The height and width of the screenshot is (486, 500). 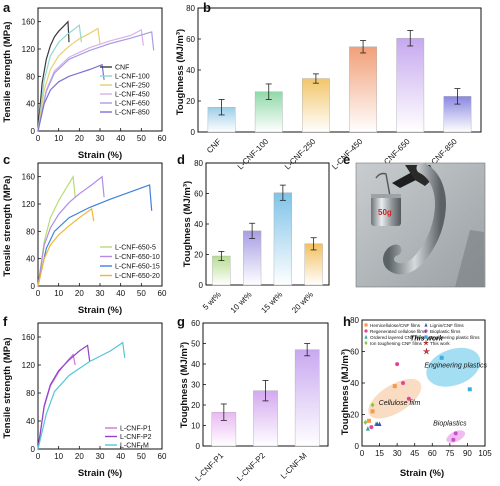 I want to click on panel-g-y-tick-label: 0, so click(x=198, y=446).